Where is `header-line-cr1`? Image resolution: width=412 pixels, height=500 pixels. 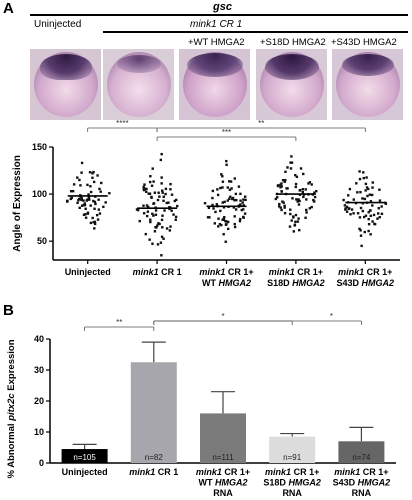
header-line-cr1 is located at coordinates (255, 32).